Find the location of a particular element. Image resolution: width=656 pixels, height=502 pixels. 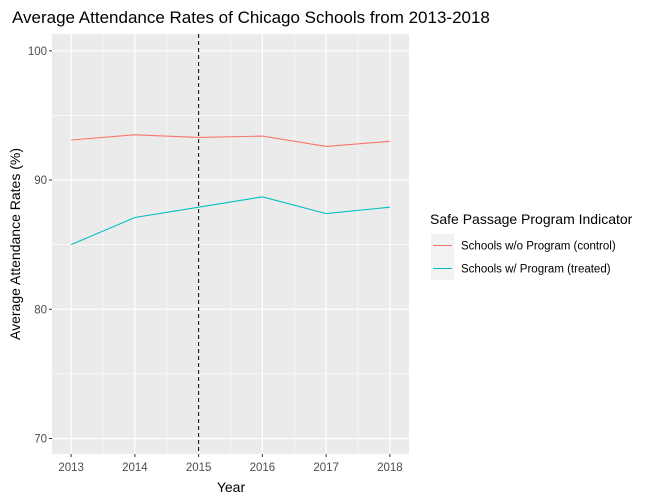

x-tick-label: 2015 is located at coordinates (199, 468).